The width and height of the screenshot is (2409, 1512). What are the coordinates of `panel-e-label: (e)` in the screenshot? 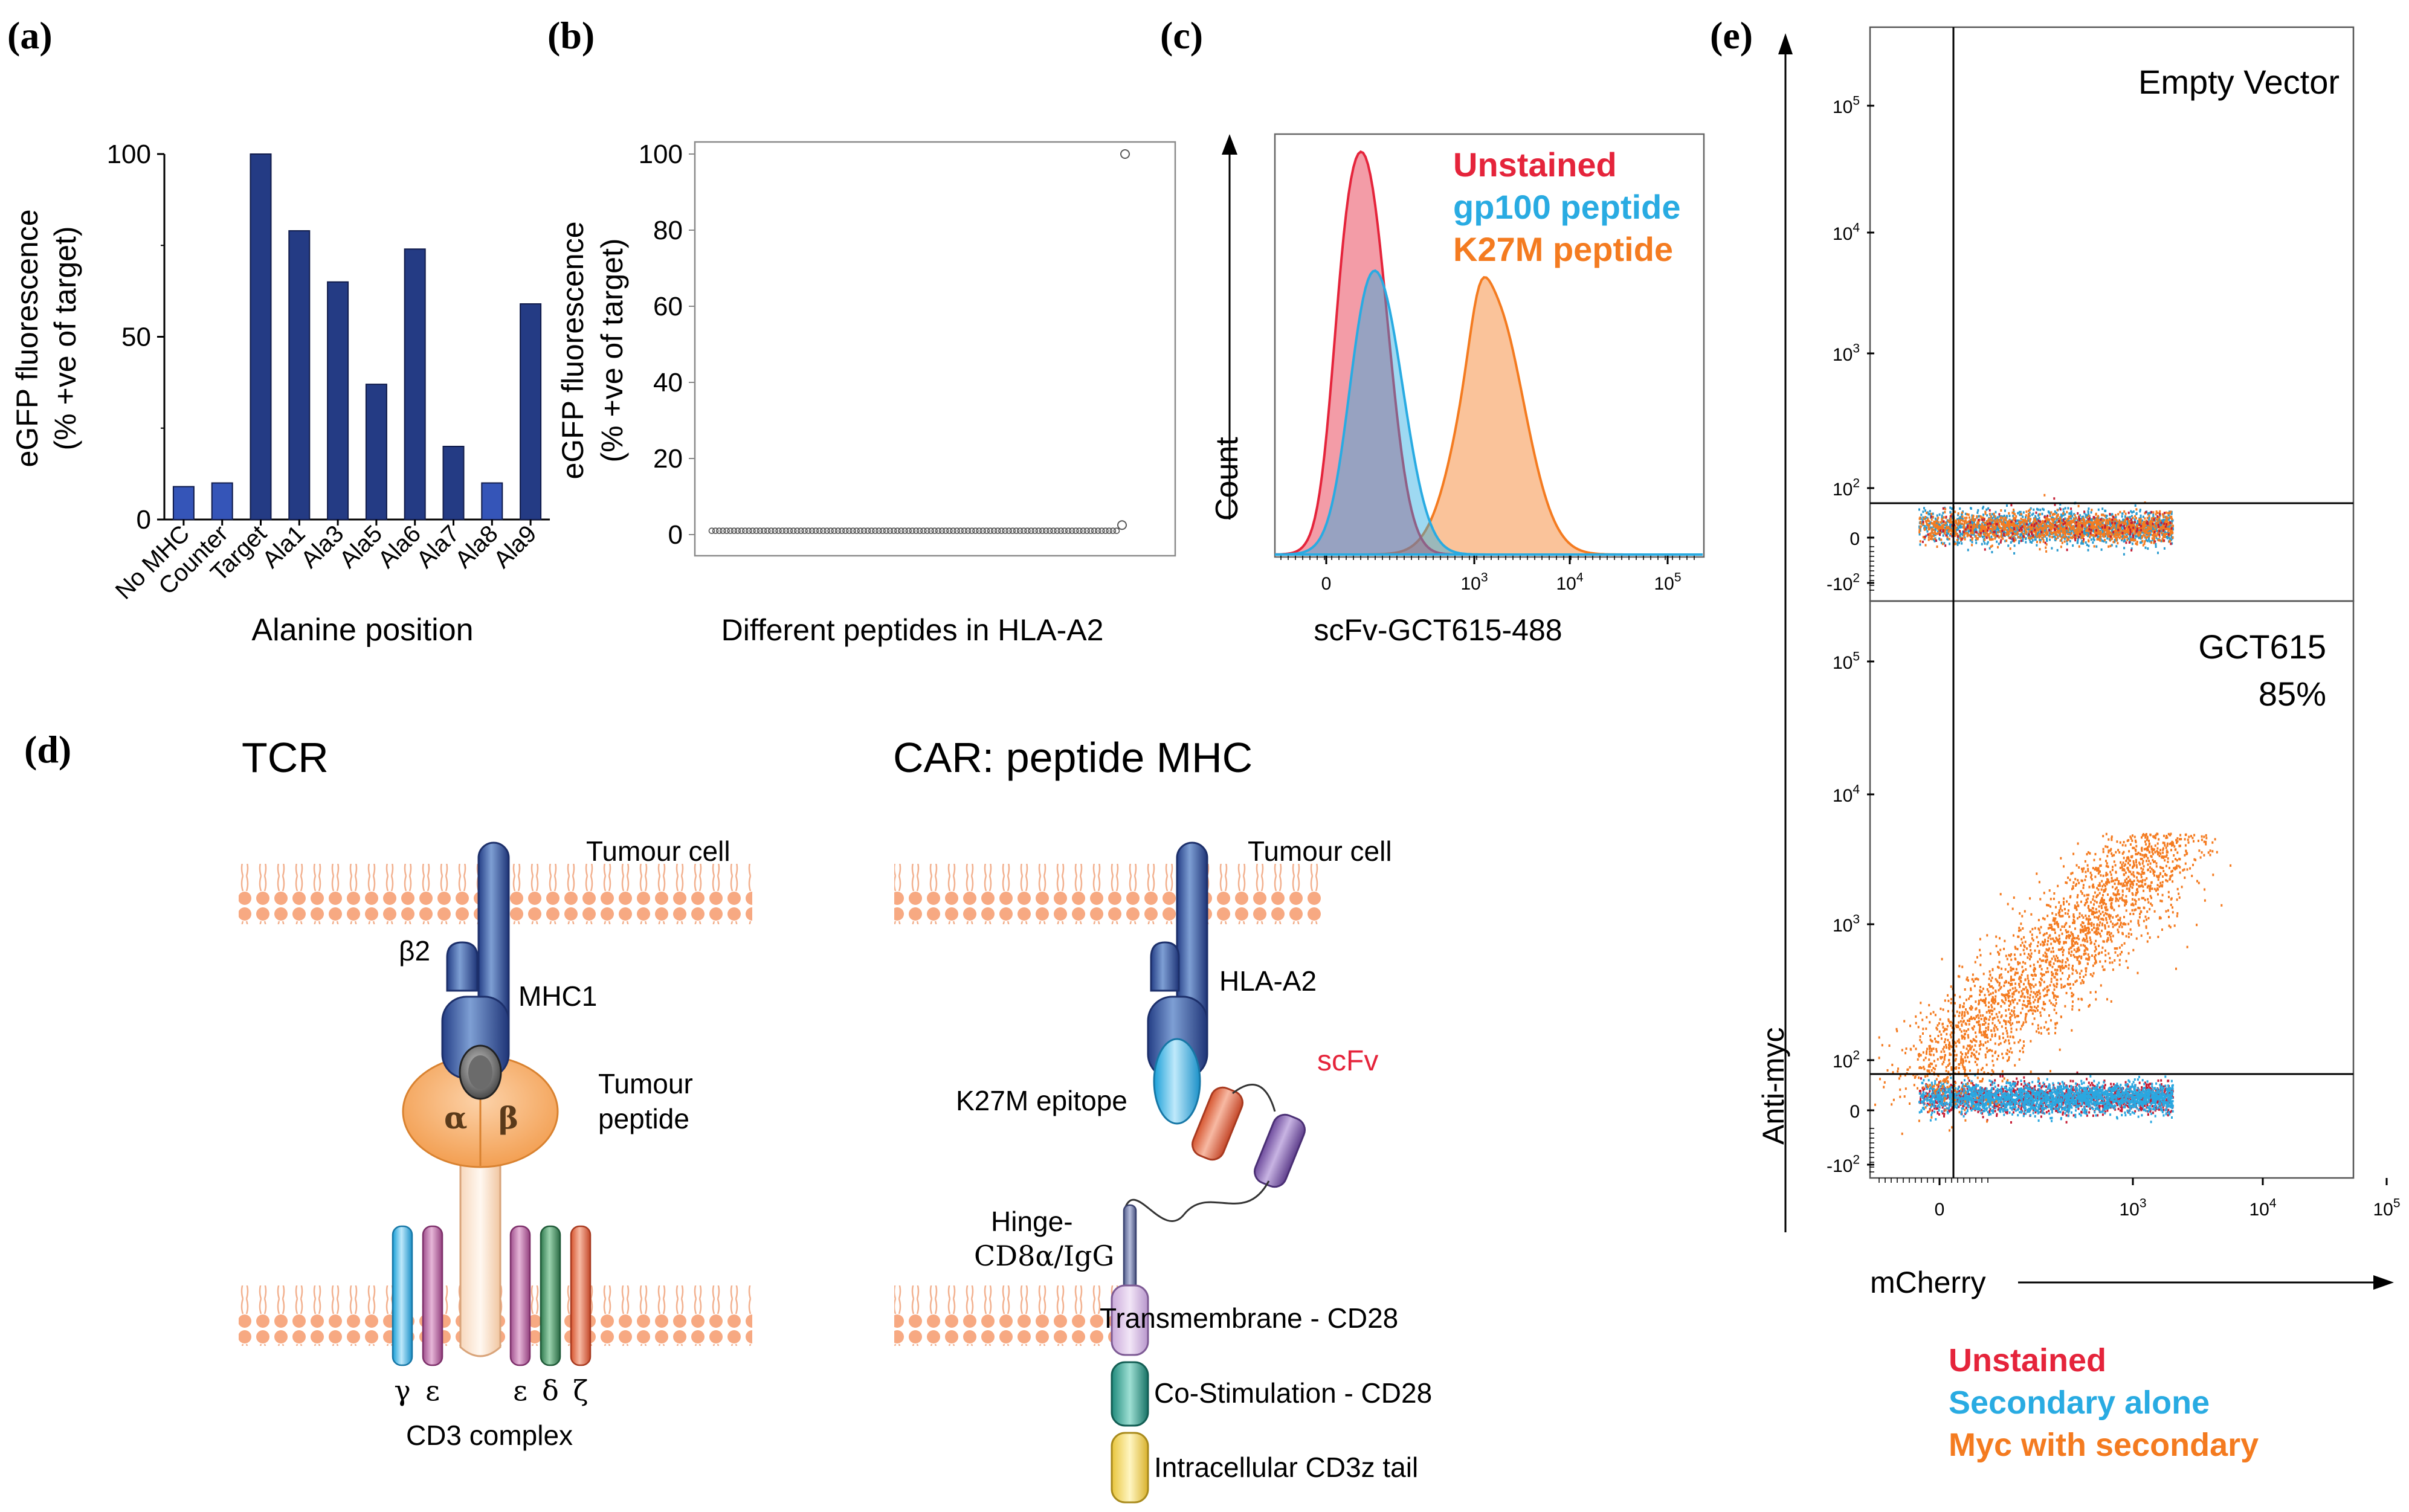 It's located at (1731, 35).